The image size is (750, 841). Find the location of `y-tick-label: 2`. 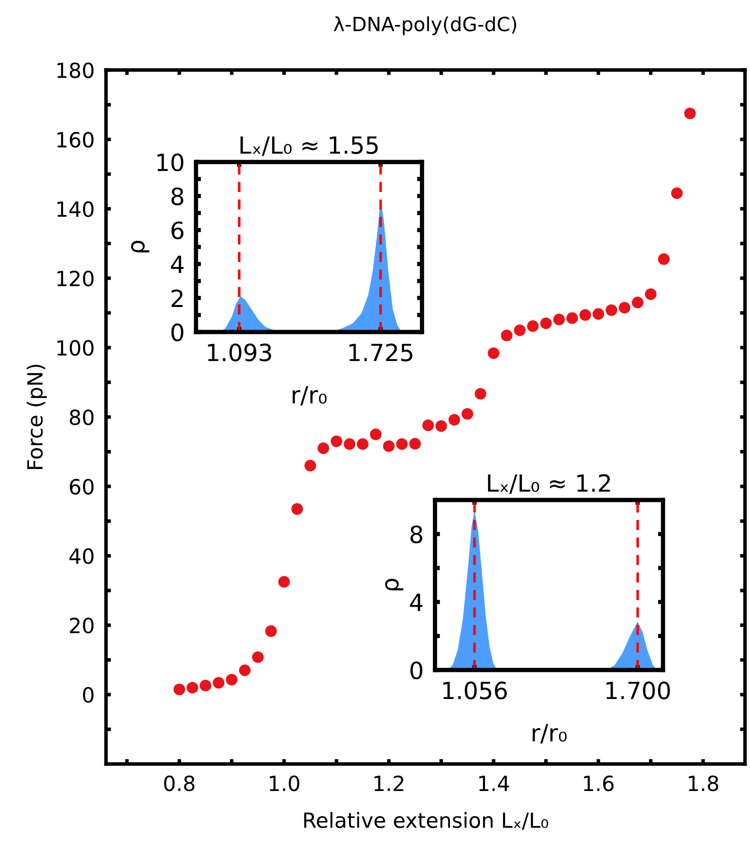

y-tick-label: 2 is located at coordinates (177, 298).